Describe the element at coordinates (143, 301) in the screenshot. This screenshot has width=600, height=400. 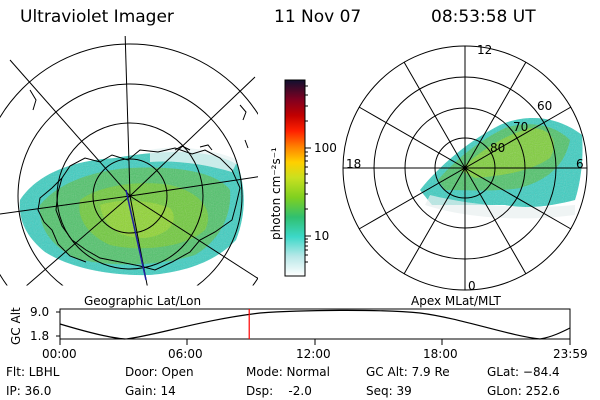
I see `geographic-caption: Geographic Lat/Lon` at that location.